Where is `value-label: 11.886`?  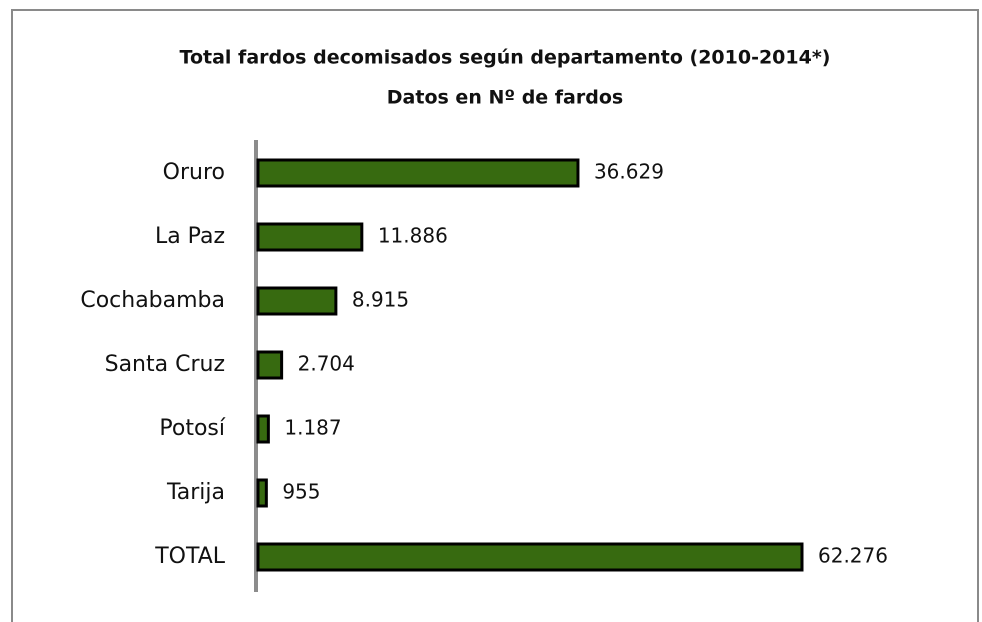
value-label: 11.886 is located at coordinates (413, 236).